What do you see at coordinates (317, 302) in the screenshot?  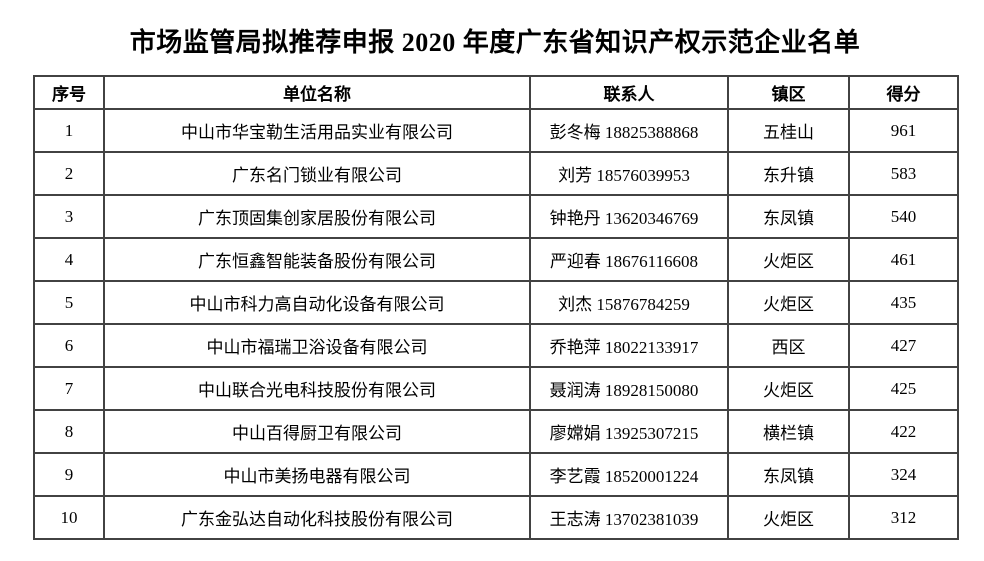 I see `cell-company: 中山市科力高自动化设备有限公司` at bounding box center [317, 302].